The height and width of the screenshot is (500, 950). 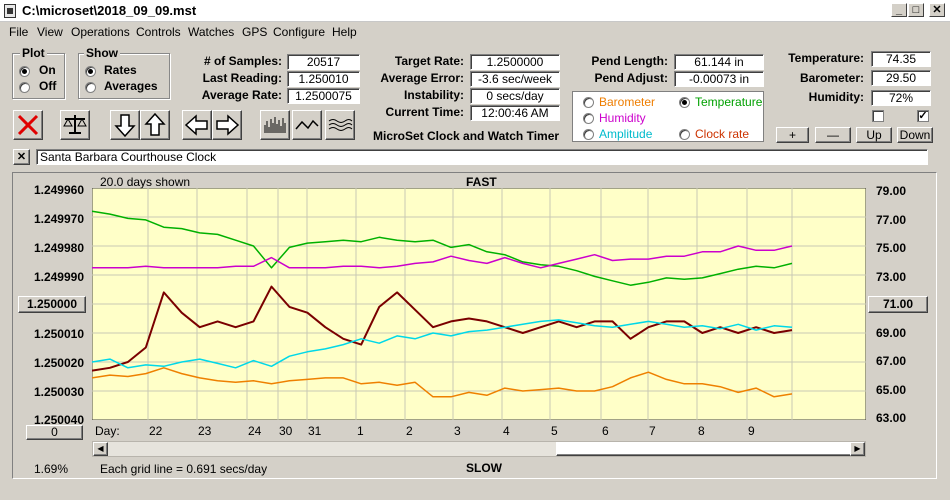 What do you see at coordinates (54, 432) in the screenshot?
I see `offset-button: 0` at bounding box center [54, 432].